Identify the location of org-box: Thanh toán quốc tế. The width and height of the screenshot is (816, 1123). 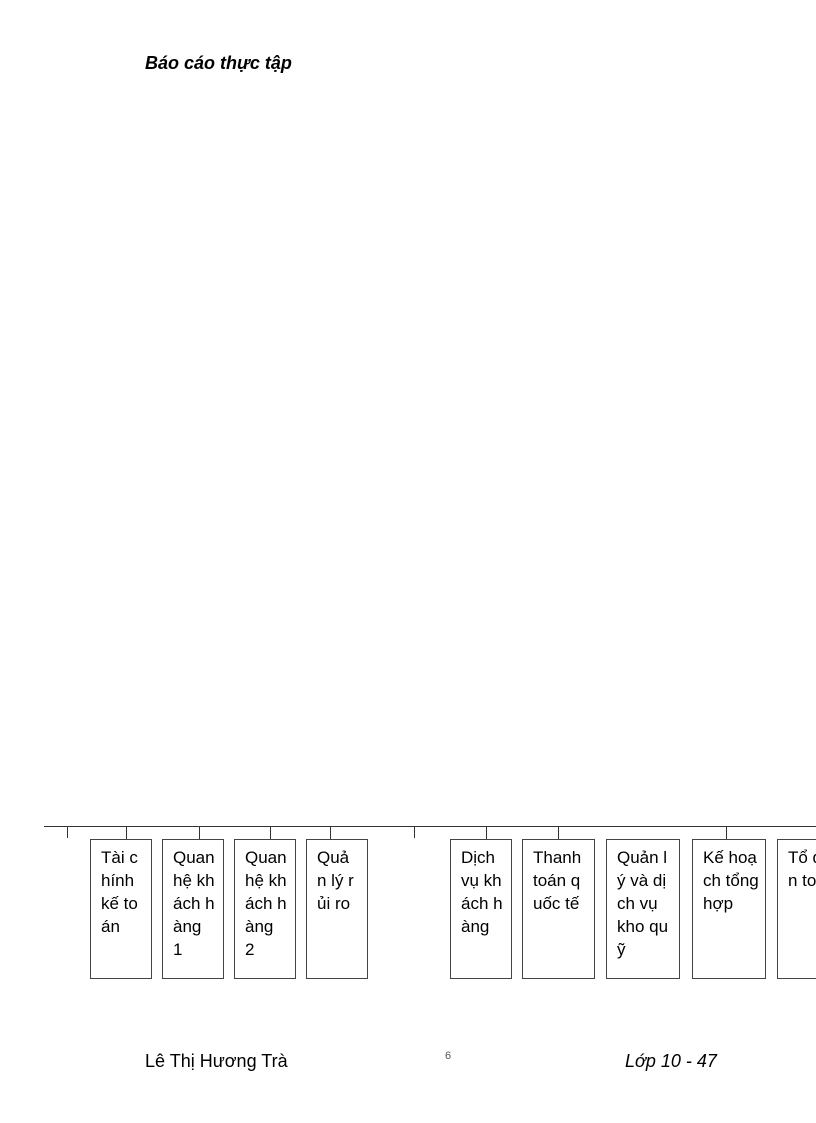
(558, 909).